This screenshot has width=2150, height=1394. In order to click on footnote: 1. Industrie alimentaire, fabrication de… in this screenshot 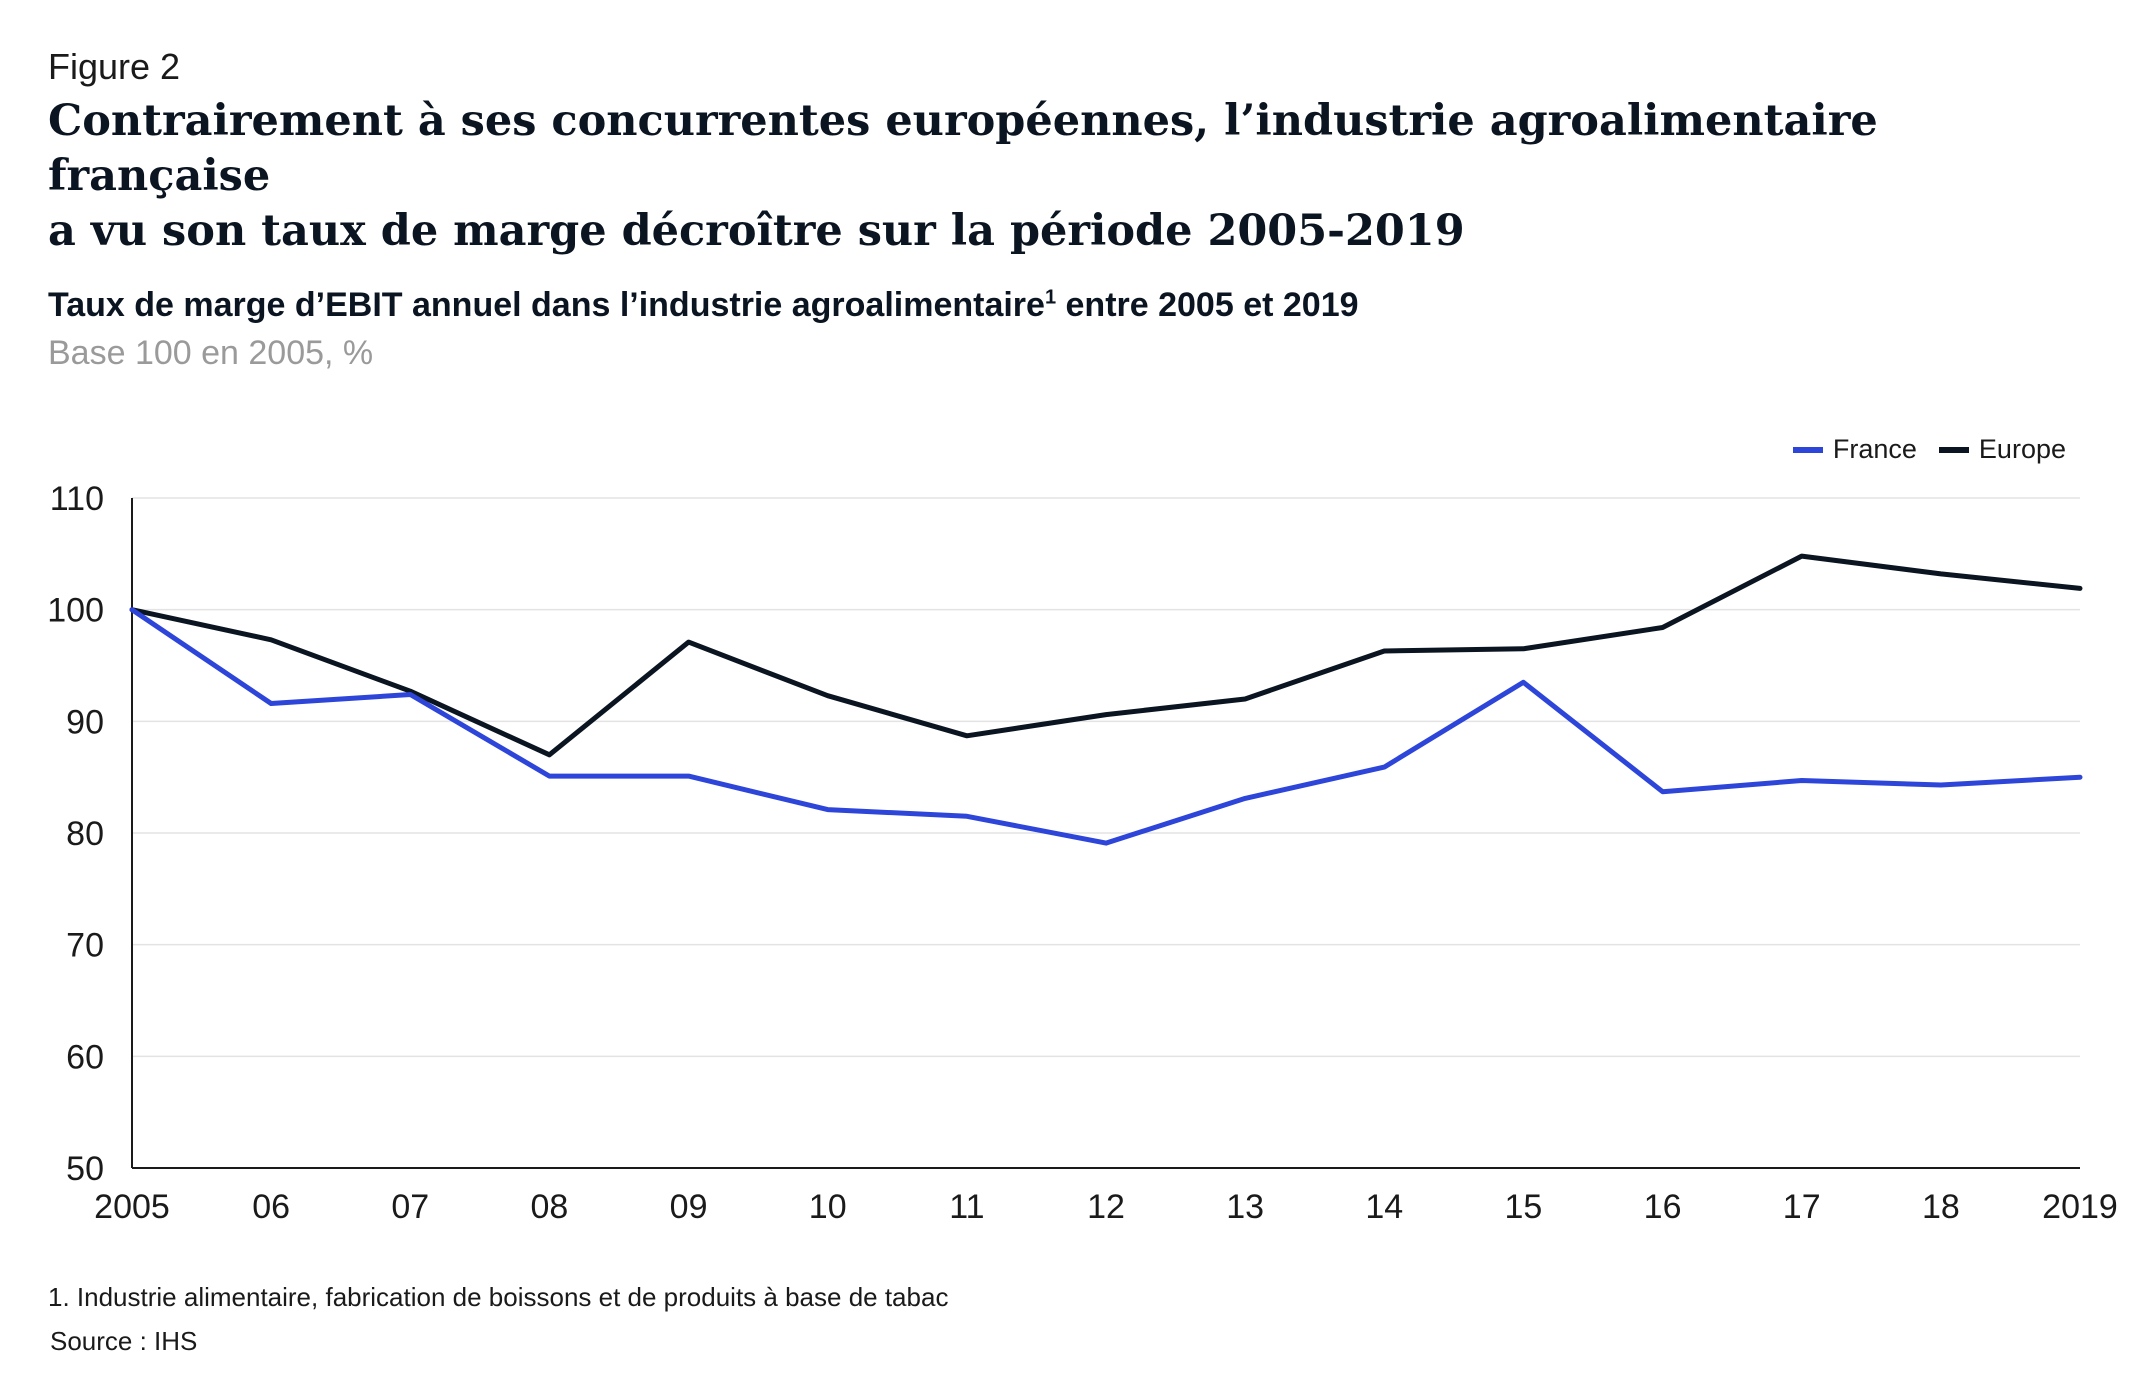, I will do `click(498, 1297)`.